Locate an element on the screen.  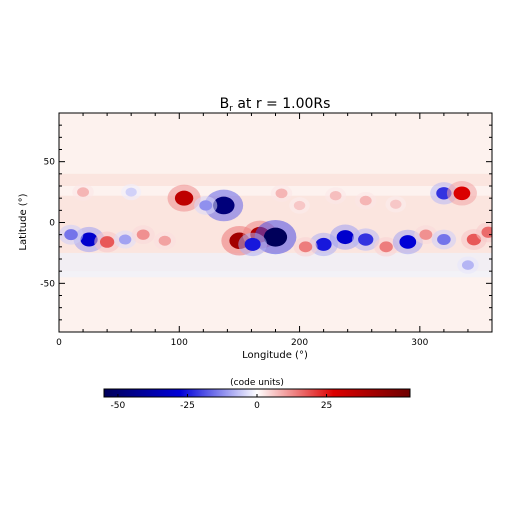
chart-title-subscript: r is located at coordinates (231, 109).